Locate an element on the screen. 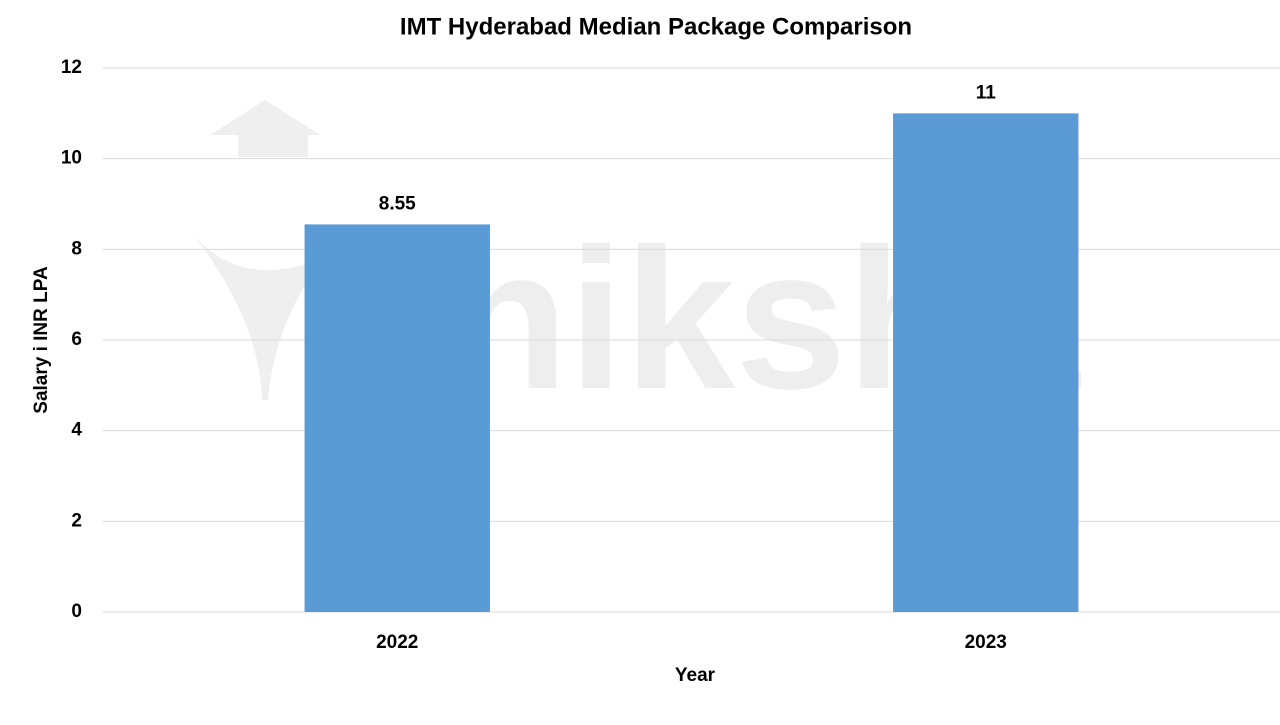 The height and width of the screenshot is (725, 1280). watermark-cap-base is located at coordinates (273, 146).